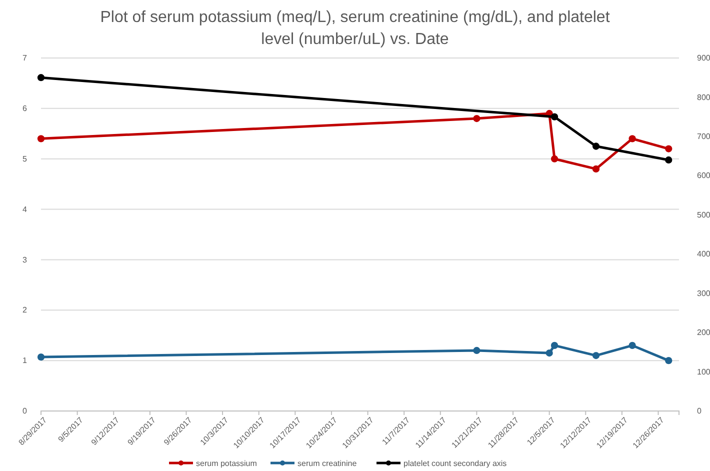  I want to click on y-tick-label: 4, so click(25, 209).